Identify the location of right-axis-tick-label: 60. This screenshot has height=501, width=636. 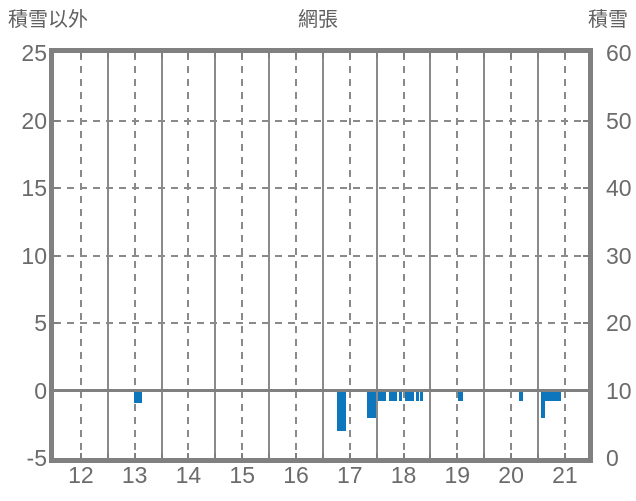
(619, 53).